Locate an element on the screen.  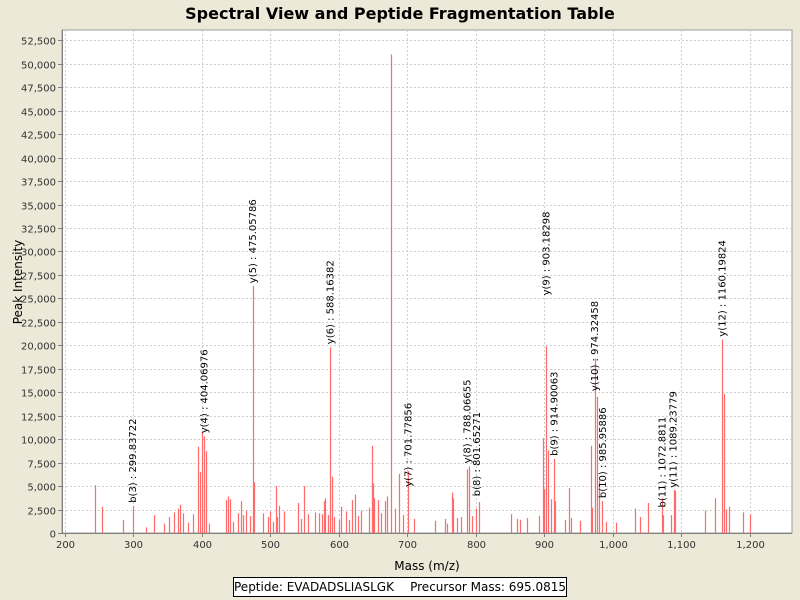
y-tick-label: 35,000 is located at coordinates (38, 207).